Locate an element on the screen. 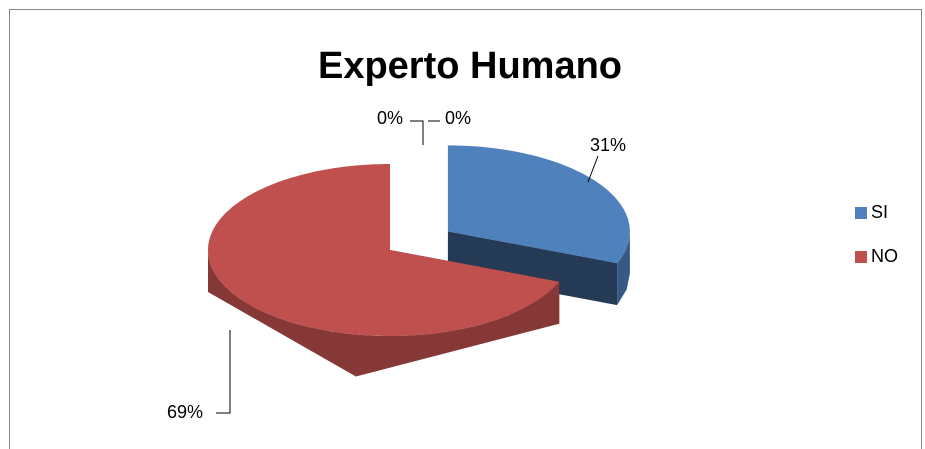  legend: SI NO is located at coordinates (876, 234).